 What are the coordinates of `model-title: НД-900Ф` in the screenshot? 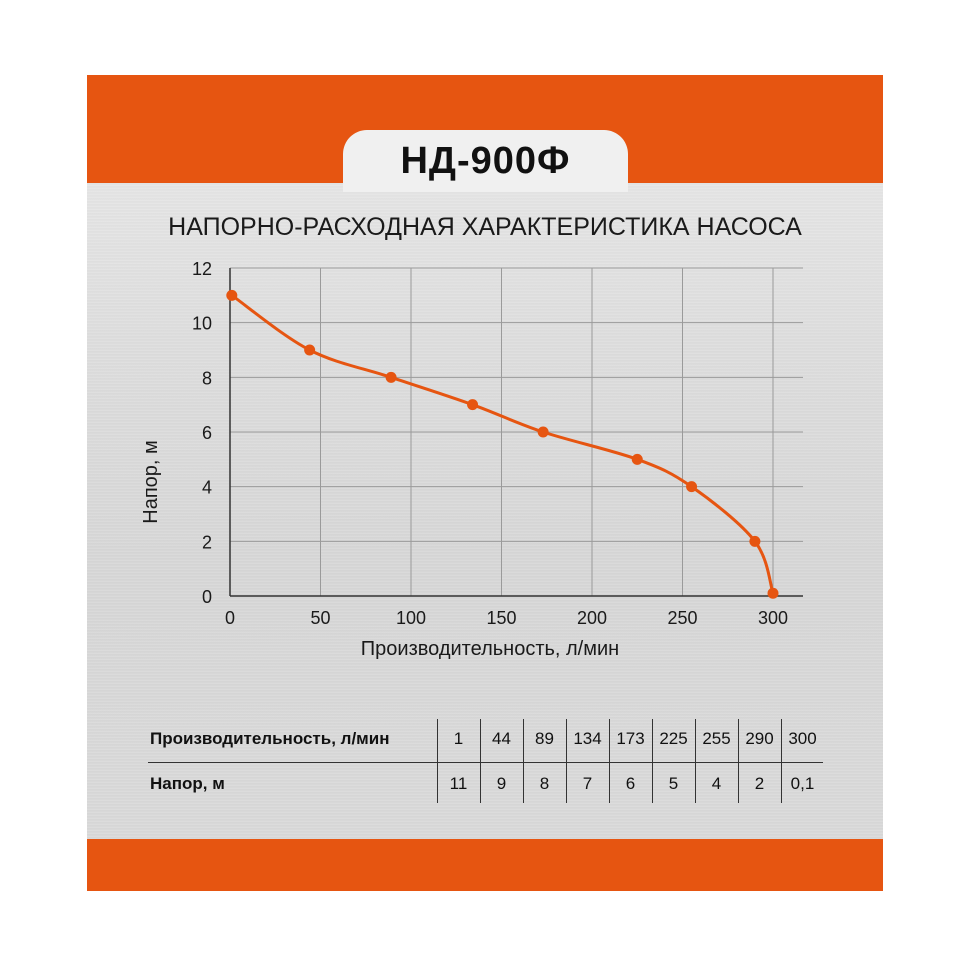 It's located at (485, 161).